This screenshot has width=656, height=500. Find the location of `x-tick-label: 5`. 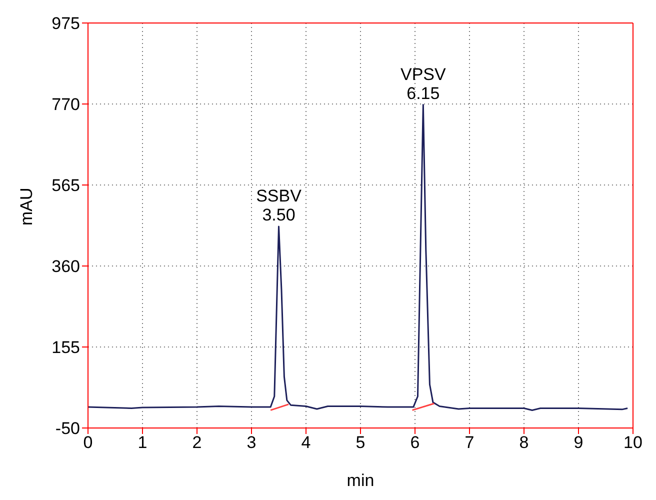

x-tick-label: 5 is located at coordinates (361, 442).